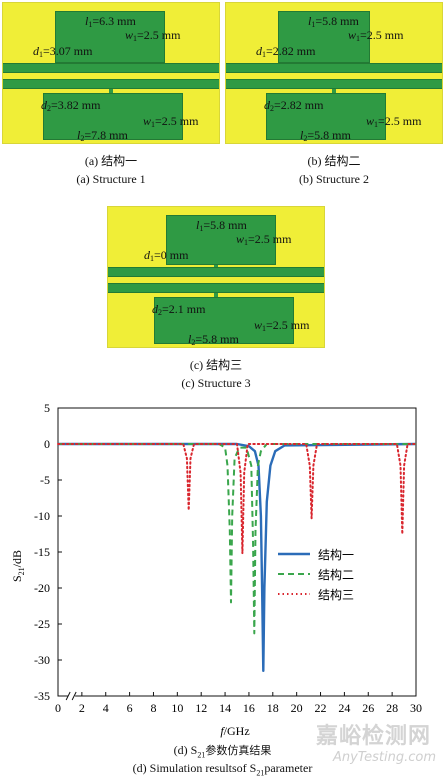  I want to click on x-tick-label: 6, so click(130, 708).